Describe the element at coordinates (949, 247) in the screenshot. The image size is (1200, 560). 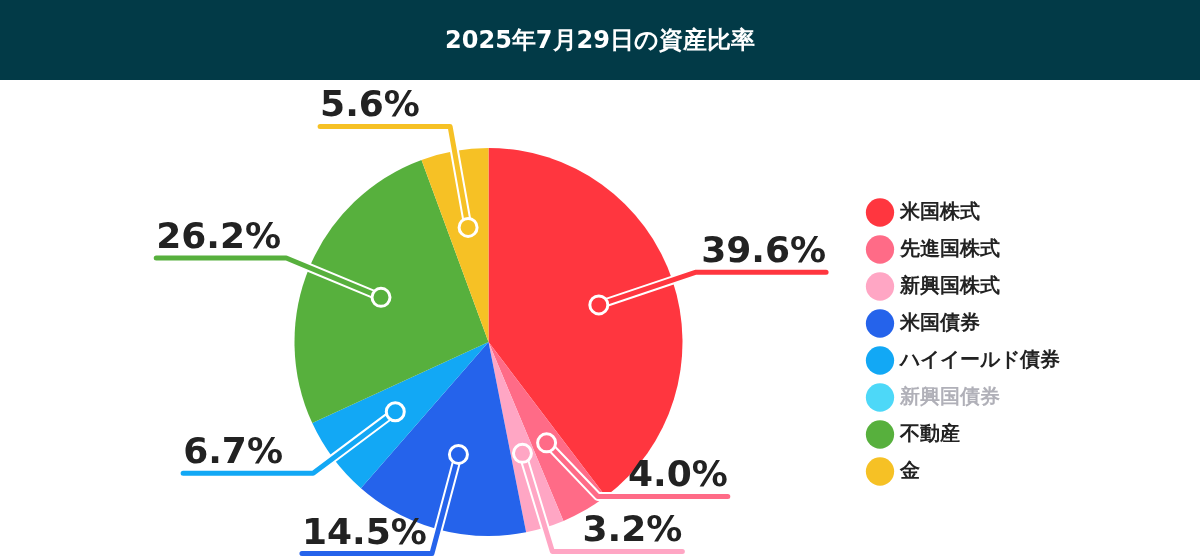
I see `legend-label: 先進国株式` at that location.